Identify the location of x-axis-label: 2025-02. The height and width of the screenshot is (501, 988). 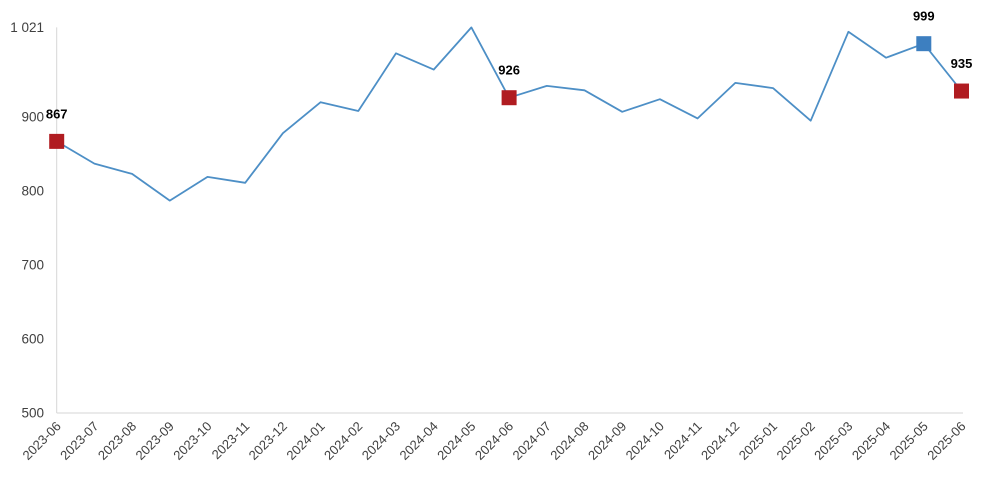
(795, 441).